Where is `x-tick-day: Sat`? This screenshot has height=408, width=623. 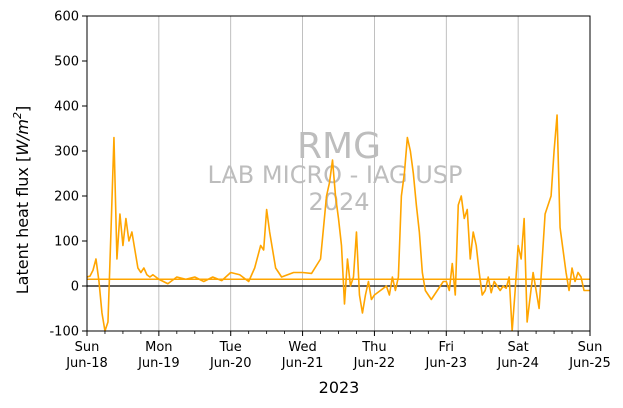 x-tick-day: Sat is located at coordinates (517, 347).